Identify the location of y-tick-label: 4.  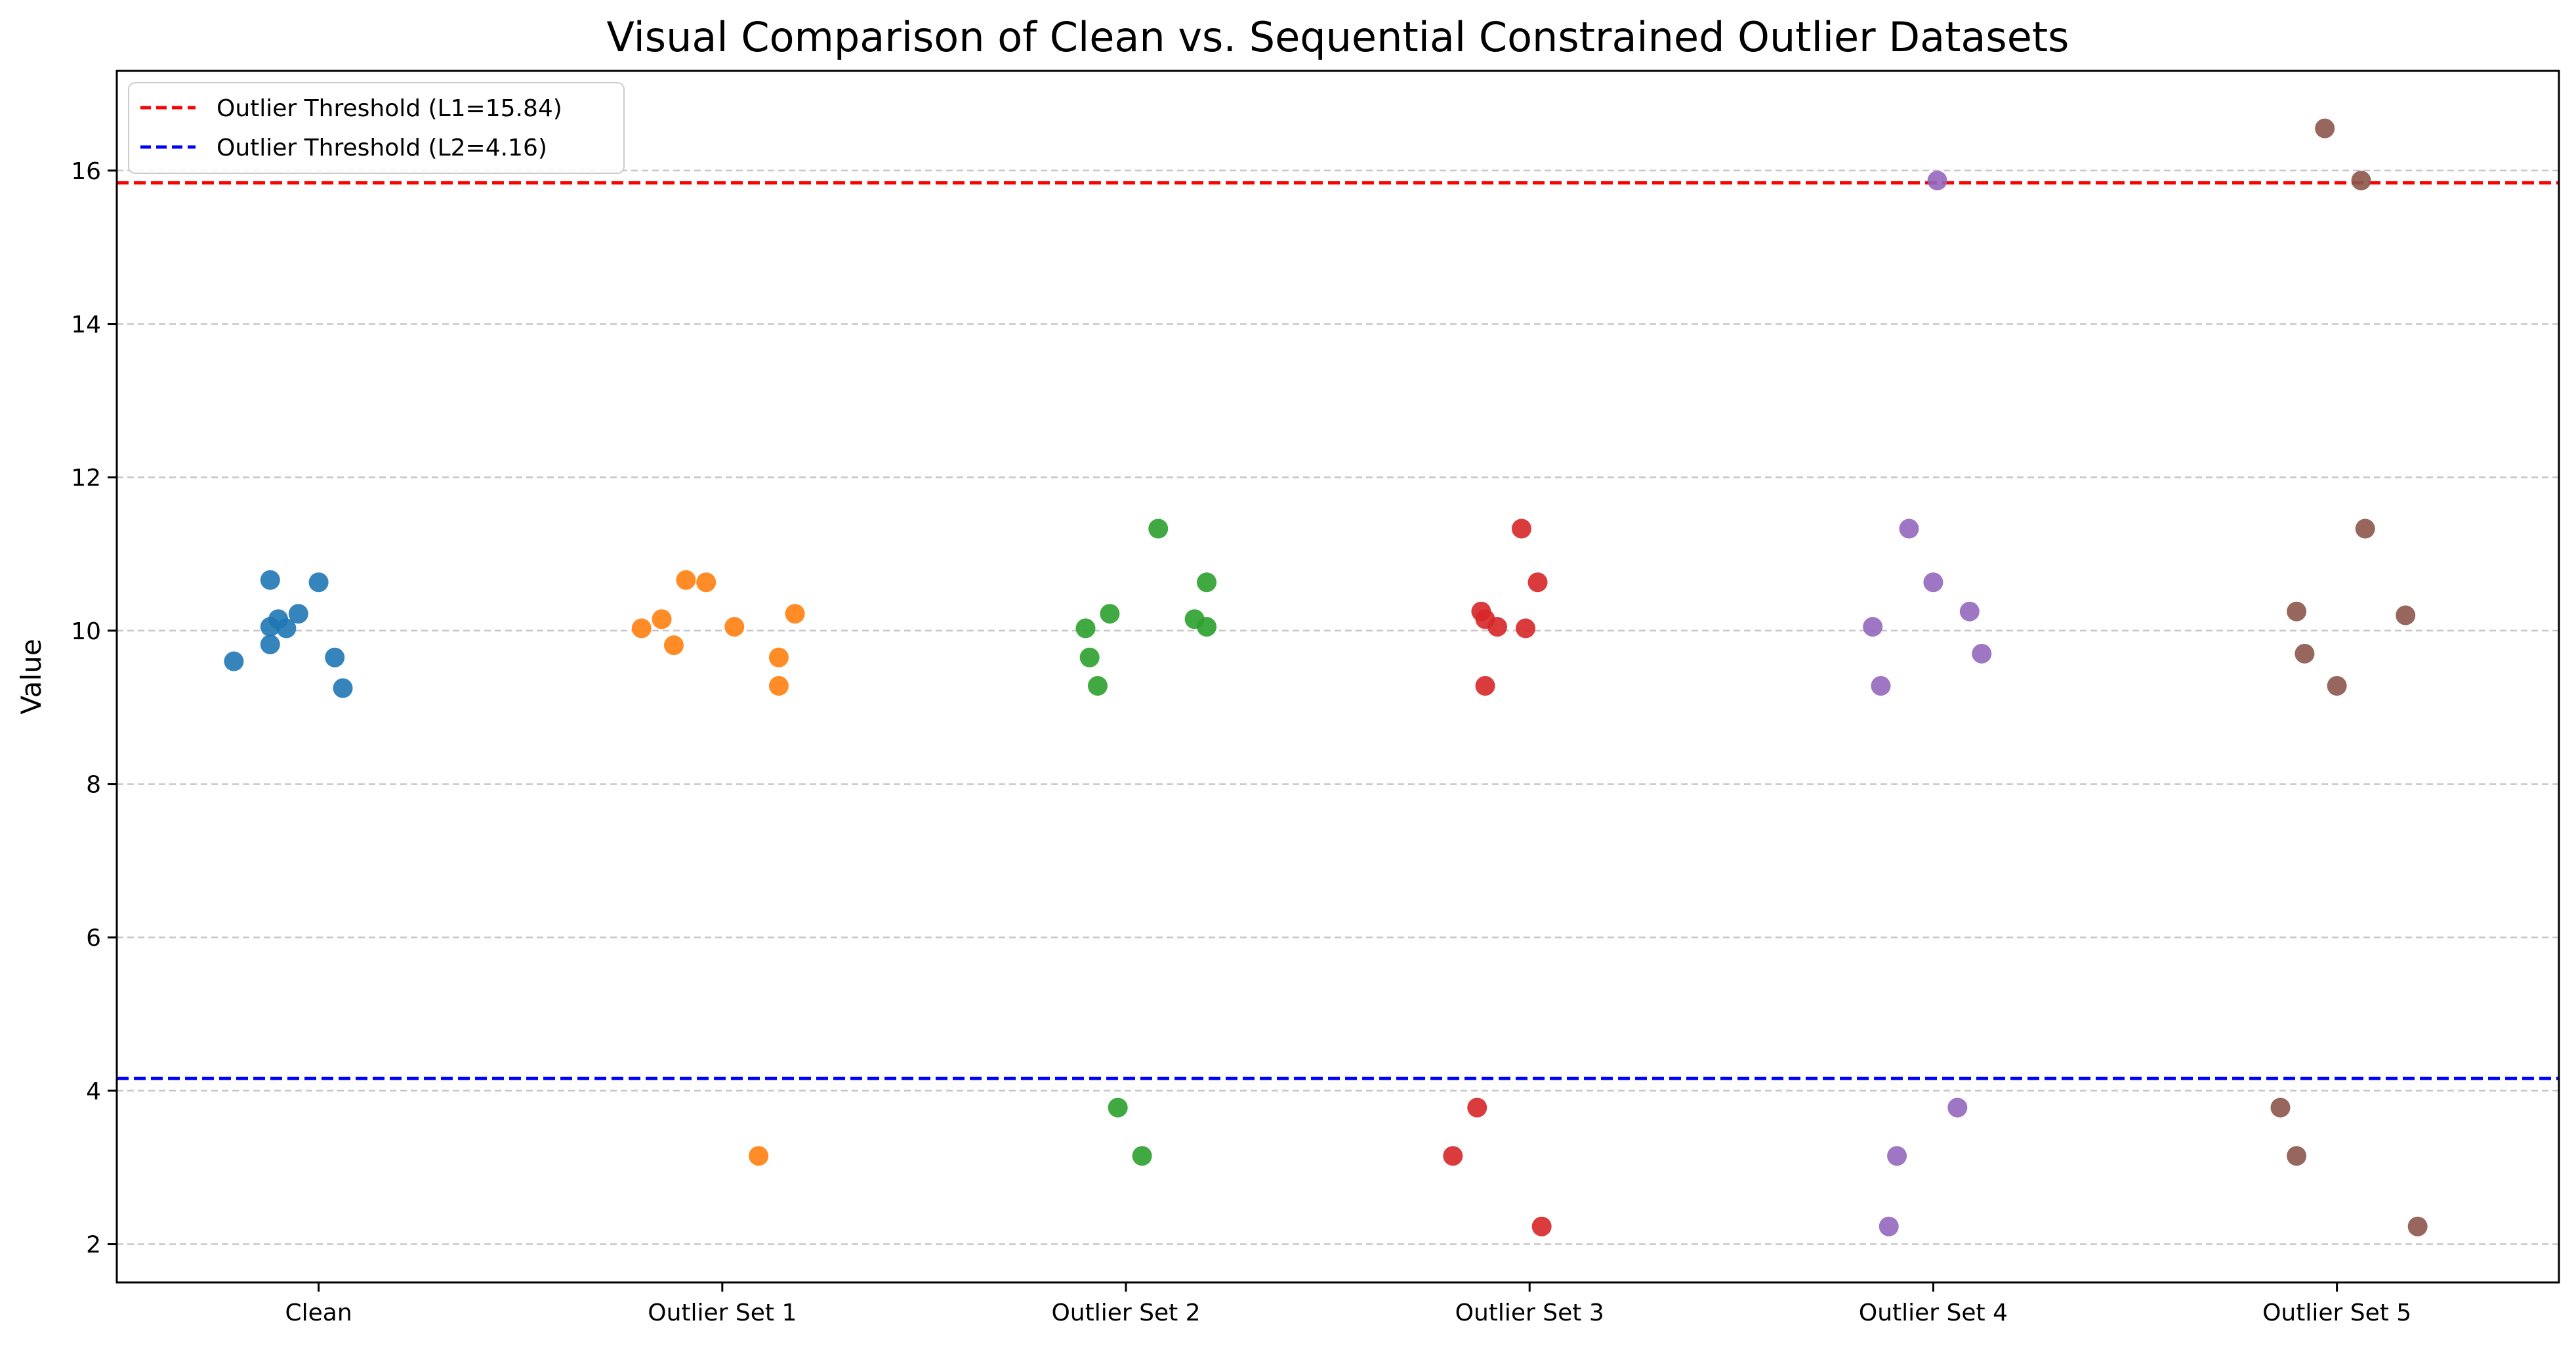
(94, 1091).